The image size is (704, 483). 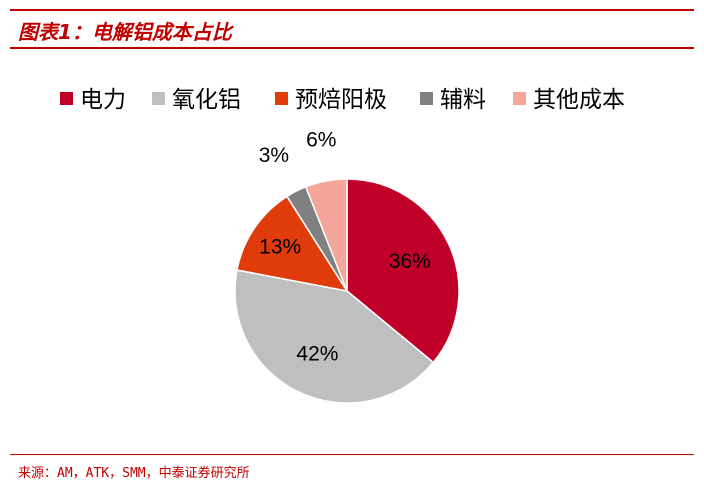 What do you see at coordinates (321, 139) in the screenshot?
I see `data-label: 6%` at bounding box center [321, 139].